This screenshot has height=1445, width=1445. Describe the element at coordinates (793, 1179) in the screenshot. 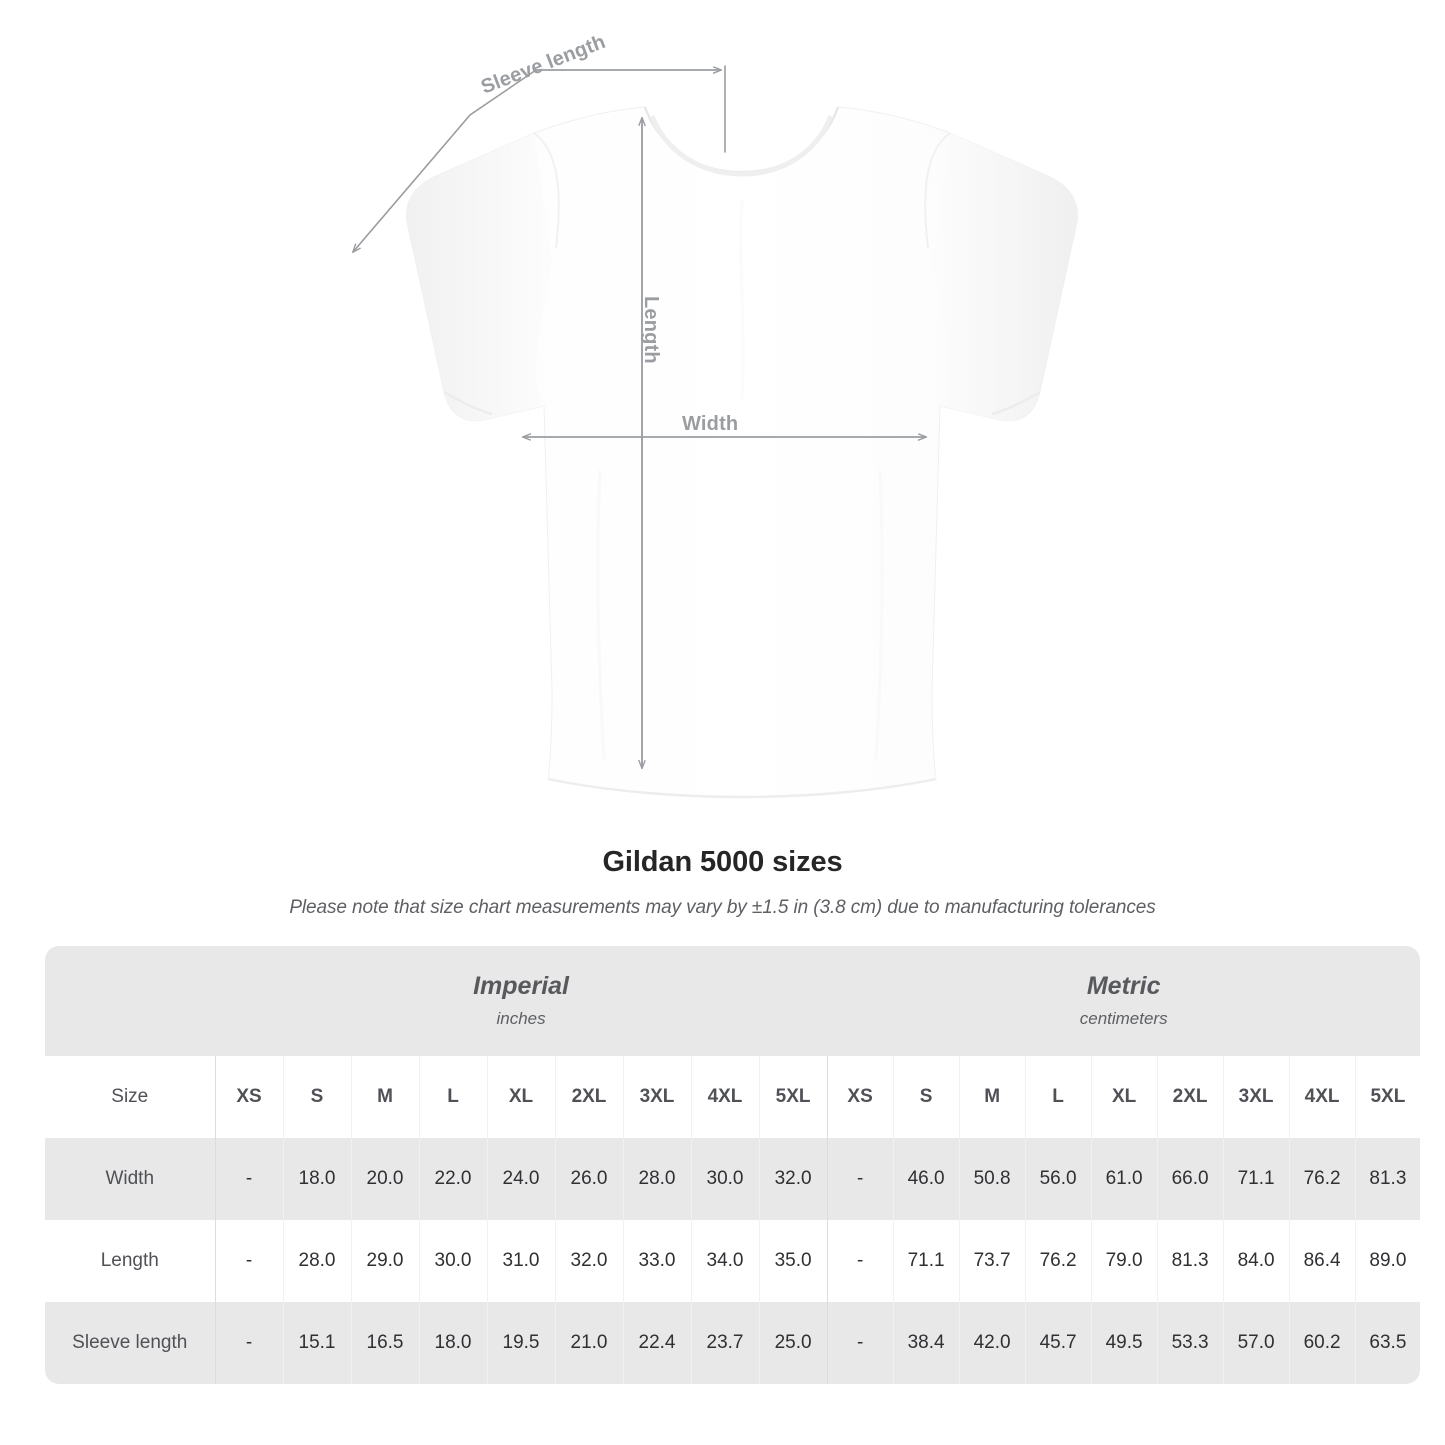

I see `width-imp-5xl: 32.0` at that location.